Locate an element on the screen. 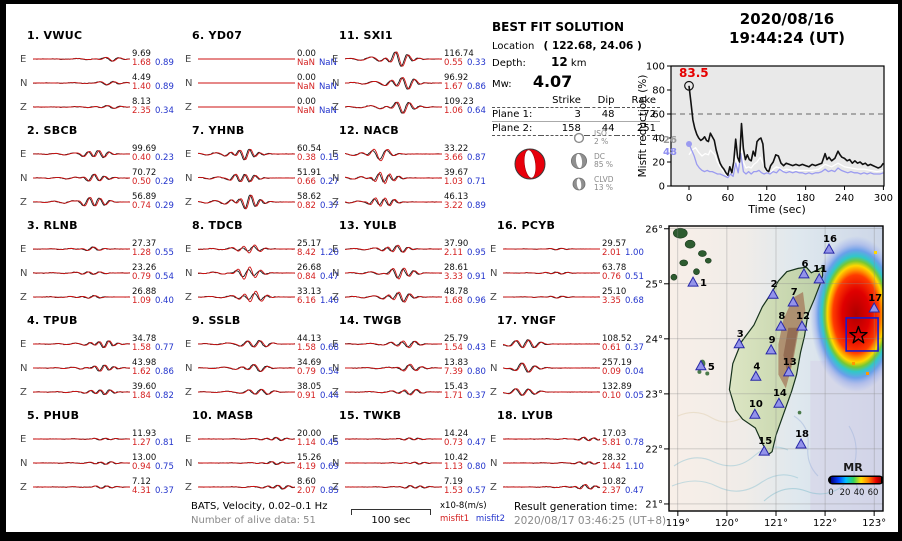  peak-amplitude: 33.22 is located at coordinates (456, 148).